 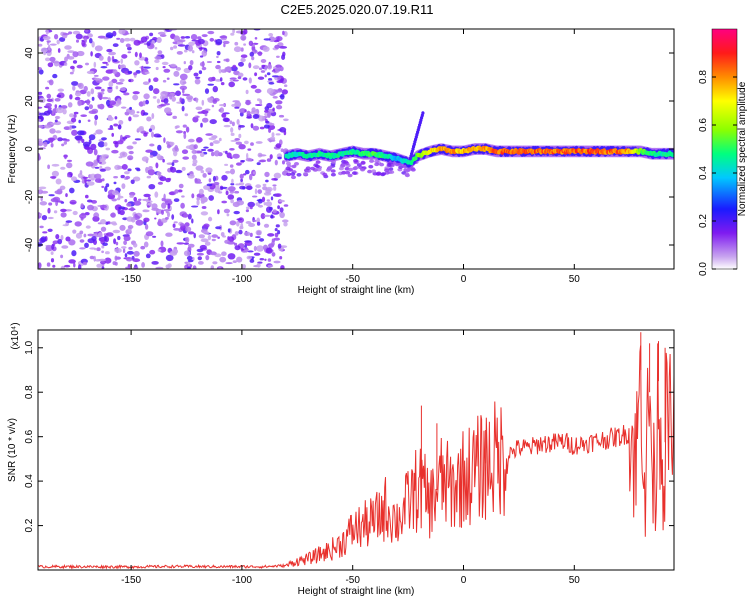 I want to click on trace-streak, so click(x=423, y=113).